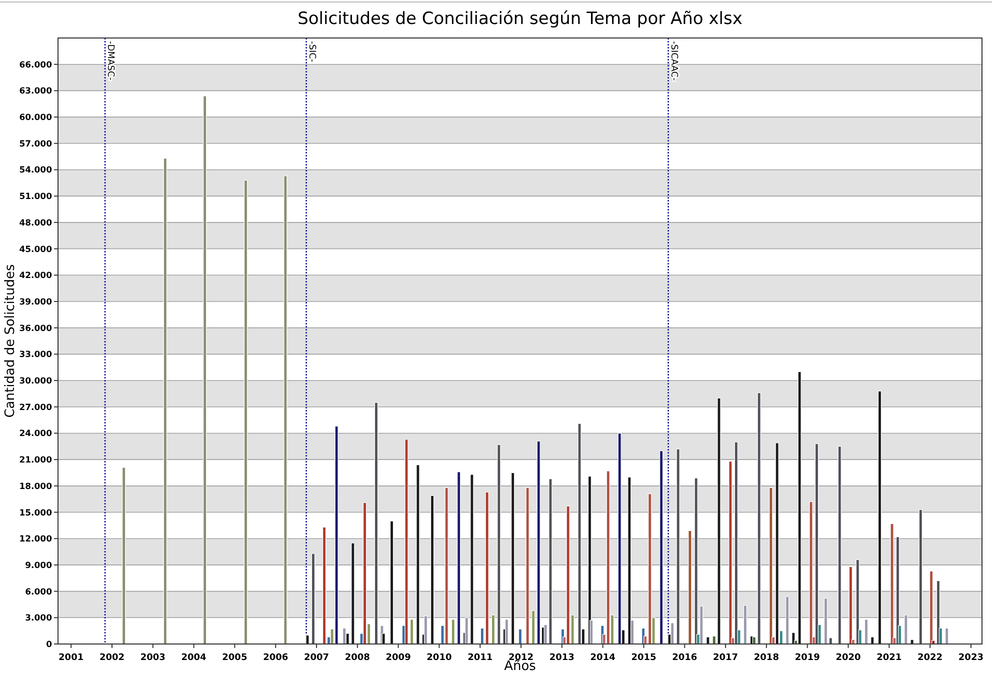  What do you see at coordinates (193, 658) in the screenshot?
I see `x-tick-label: 2004` at bounding box center [193, 658].